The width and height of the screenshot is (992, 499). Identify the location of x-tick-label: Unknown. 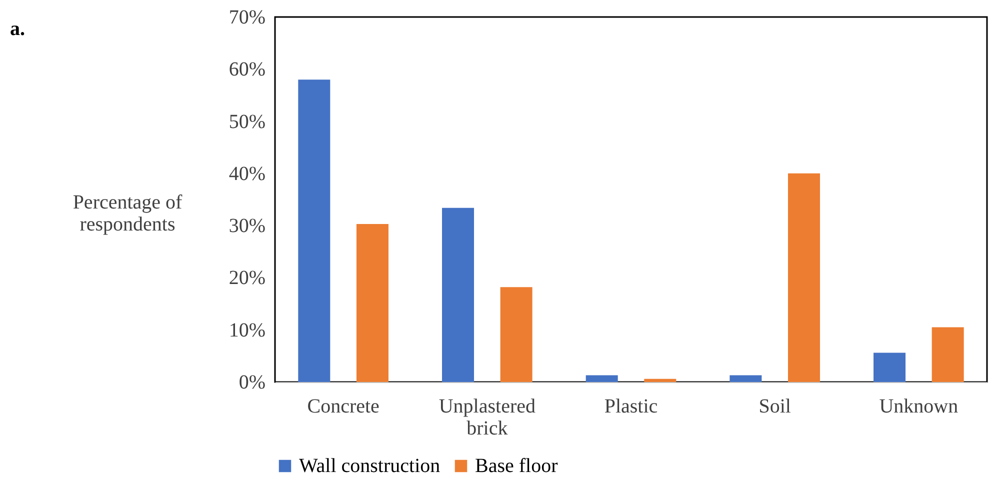
(918, 407).